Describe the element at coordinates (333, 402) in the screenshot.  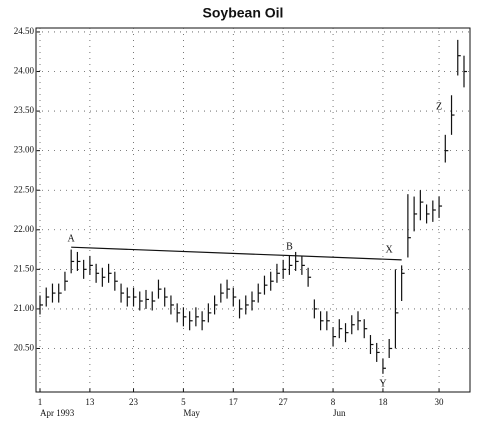
I see `x-tick-label: 8` at that location.